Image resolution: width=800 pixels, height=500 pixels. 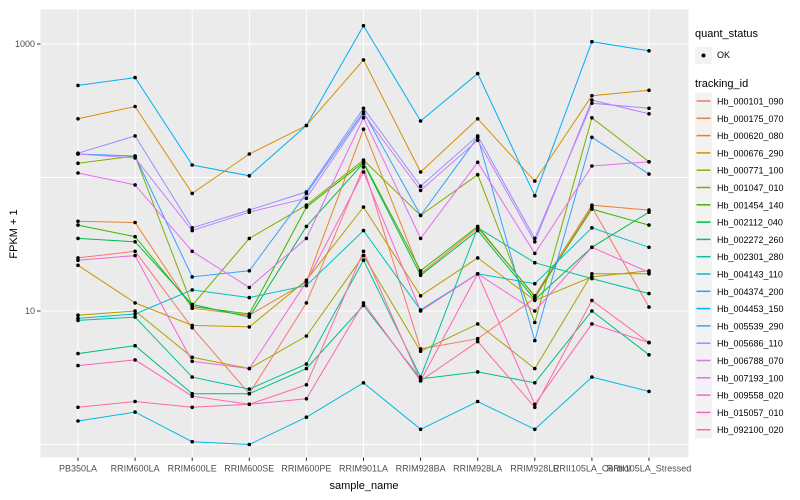 I want to click on x-tick-label: RRIM928LA, so click(x=477, y=469).